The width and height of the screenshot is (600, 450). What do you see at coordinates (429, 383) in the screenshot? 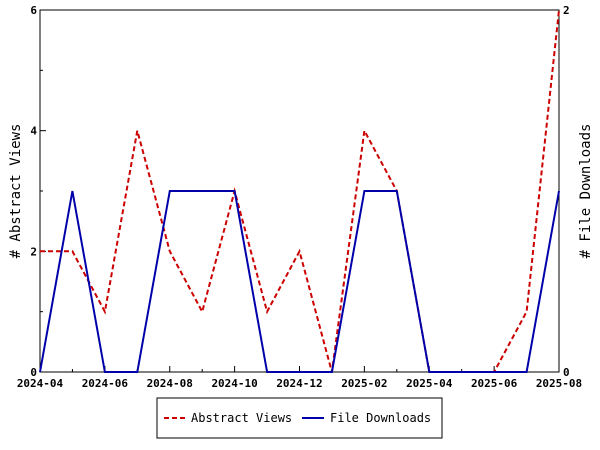
I see `x-tick-label: 2025-04` at bounding box center [429, 383].